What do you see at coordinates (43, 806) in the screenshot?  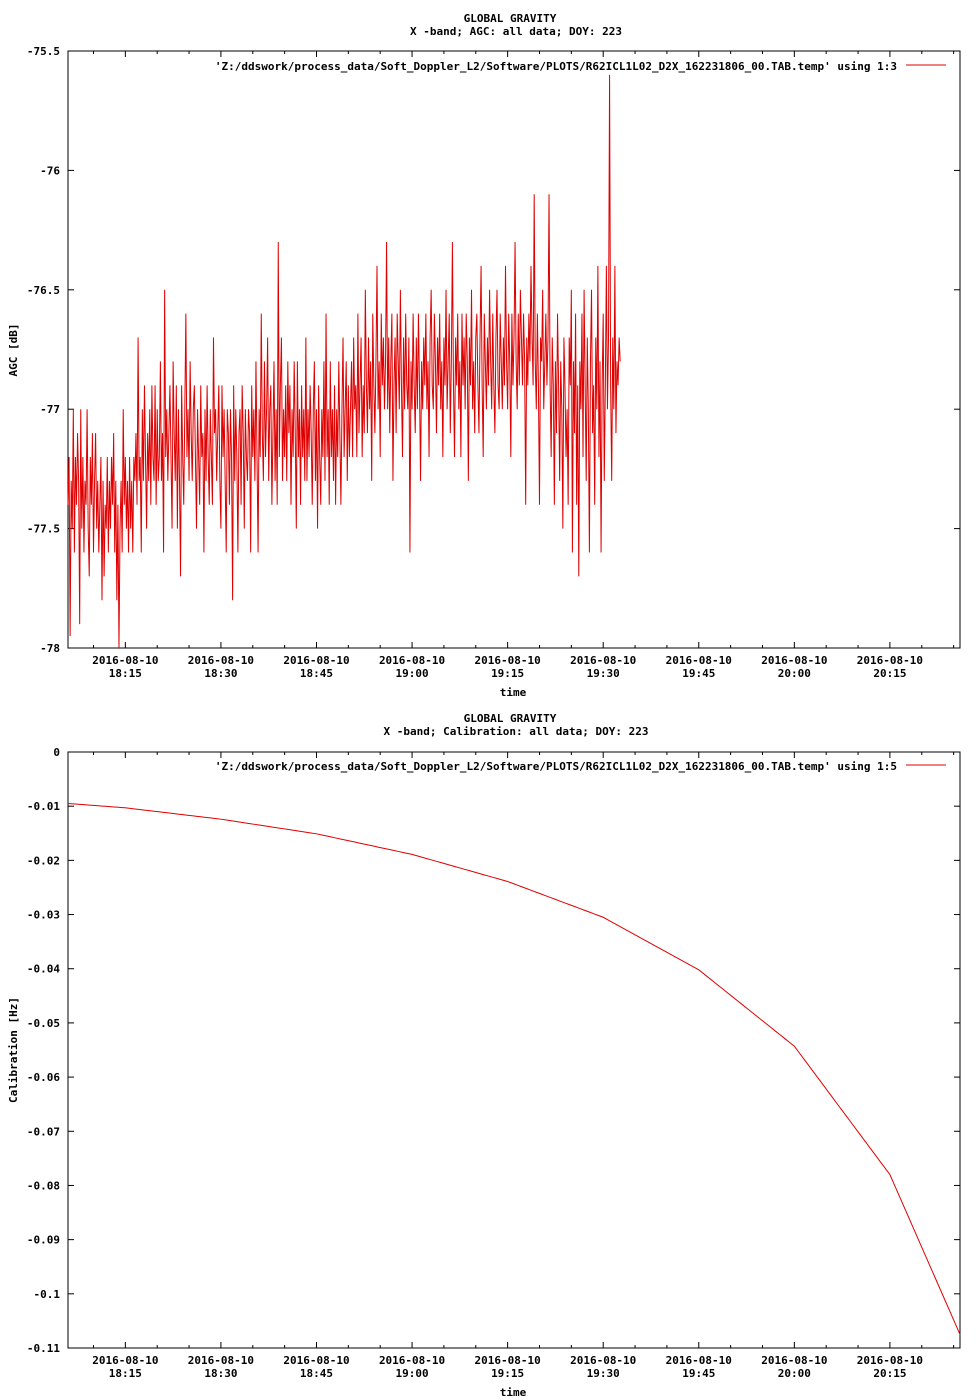 I see `y-tick-label: -0.01` at bounding box center [43, 806].